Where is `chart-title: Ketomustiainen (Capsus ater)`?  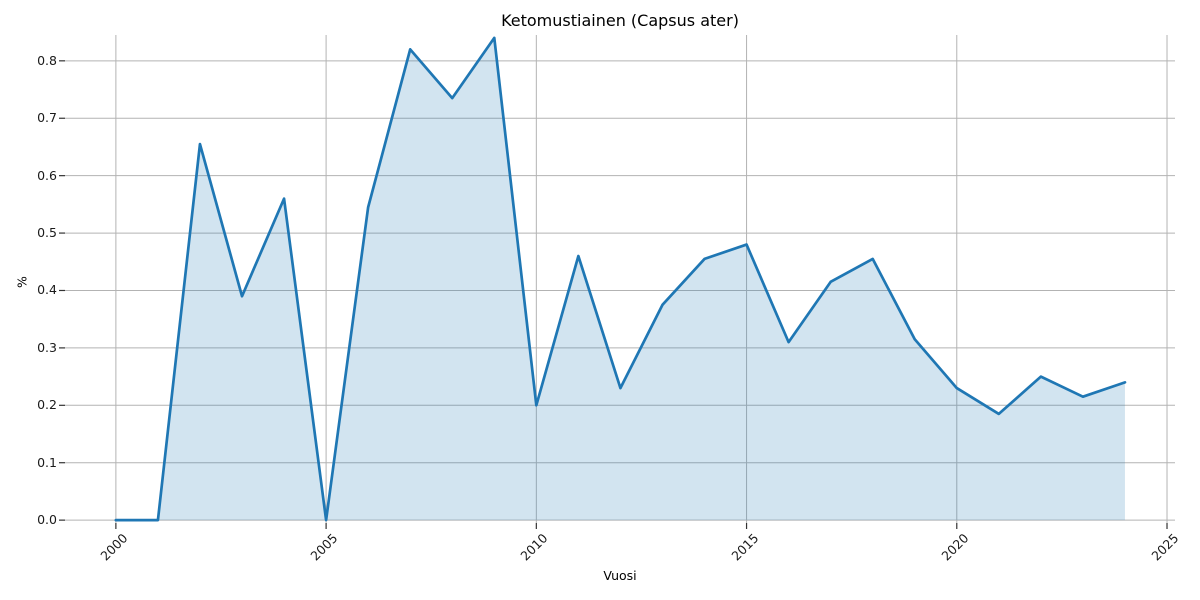
chart-title: Ketomustiainen (Capsus ater) is located at coordinates (620, 20).